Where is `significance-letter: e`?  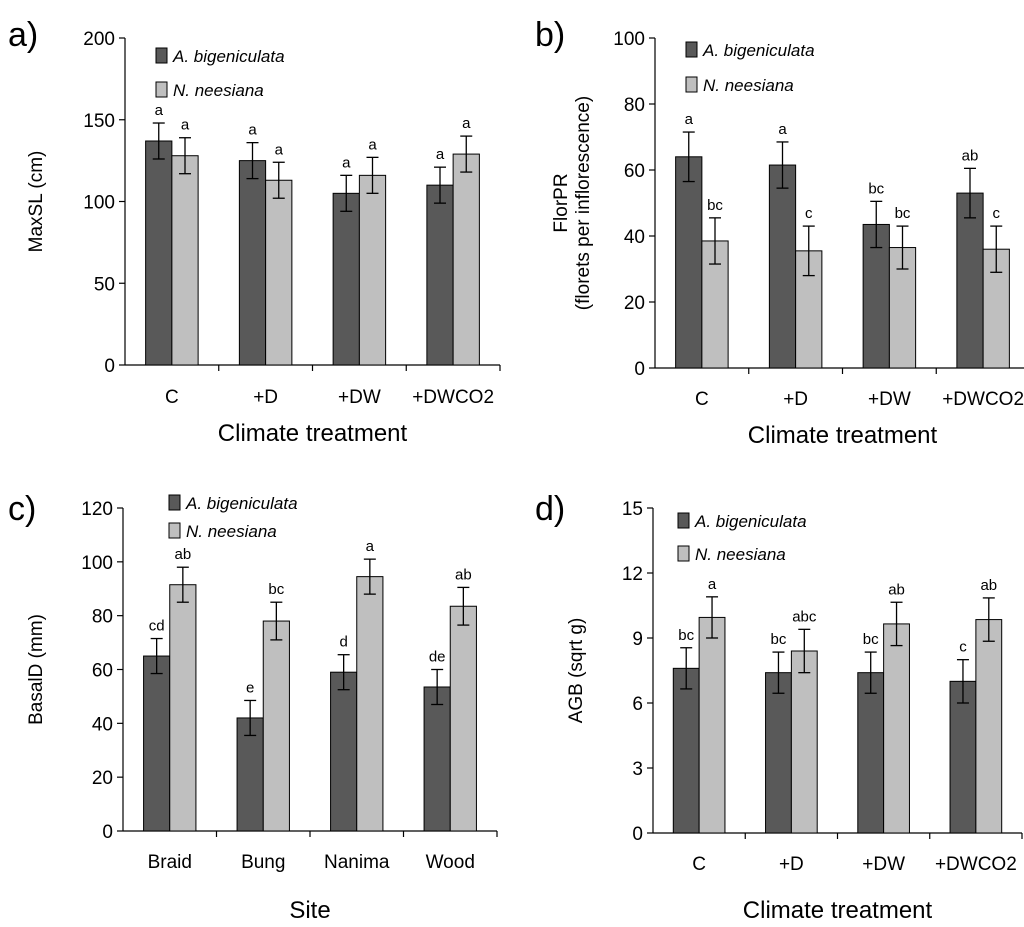
significance-letter: e is located at coordinates (250, 687).